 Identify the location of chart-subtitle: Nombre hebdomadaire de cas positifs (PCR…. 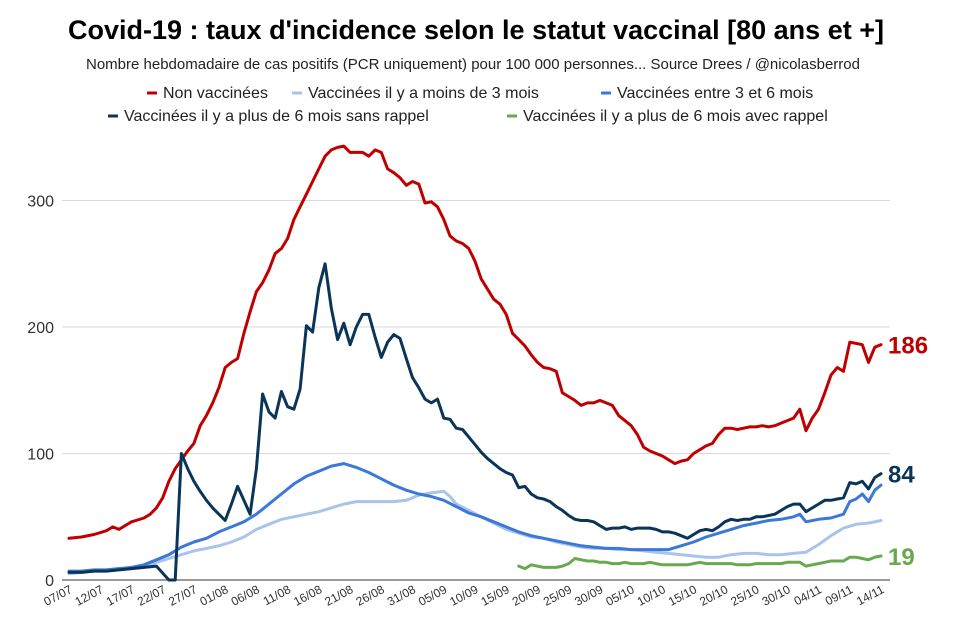
(473, 64).